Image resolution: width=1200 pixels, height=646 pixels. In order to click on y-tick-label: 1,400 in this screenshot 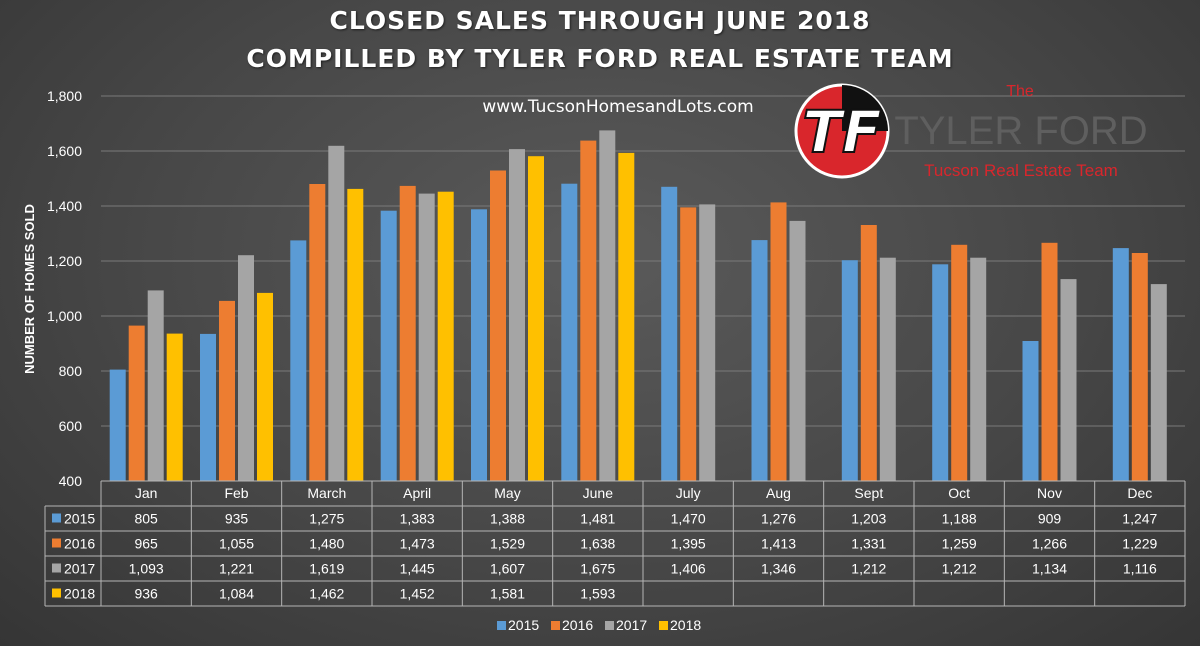, I will do `click(64, 206)`.